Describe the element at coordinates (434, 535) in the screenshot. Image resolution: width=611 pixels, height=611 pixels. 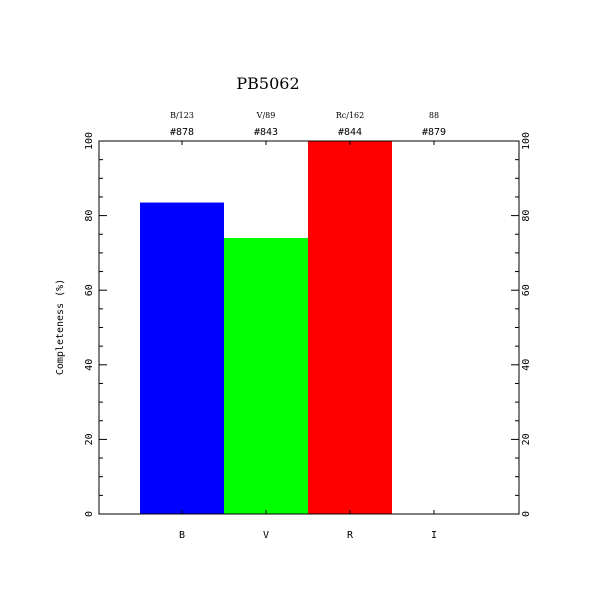
I see `x-tick-label-I: I` at that location.